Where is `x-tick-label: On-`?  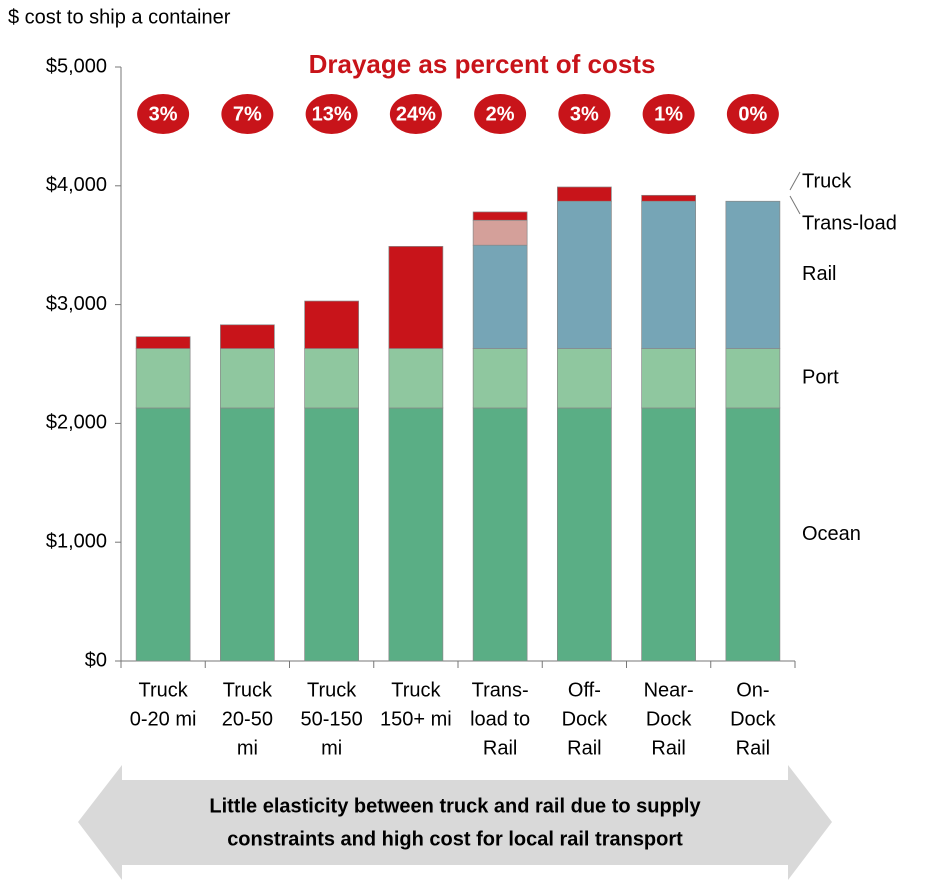
x-tick-label: On- is located at coordinates (752, 690).